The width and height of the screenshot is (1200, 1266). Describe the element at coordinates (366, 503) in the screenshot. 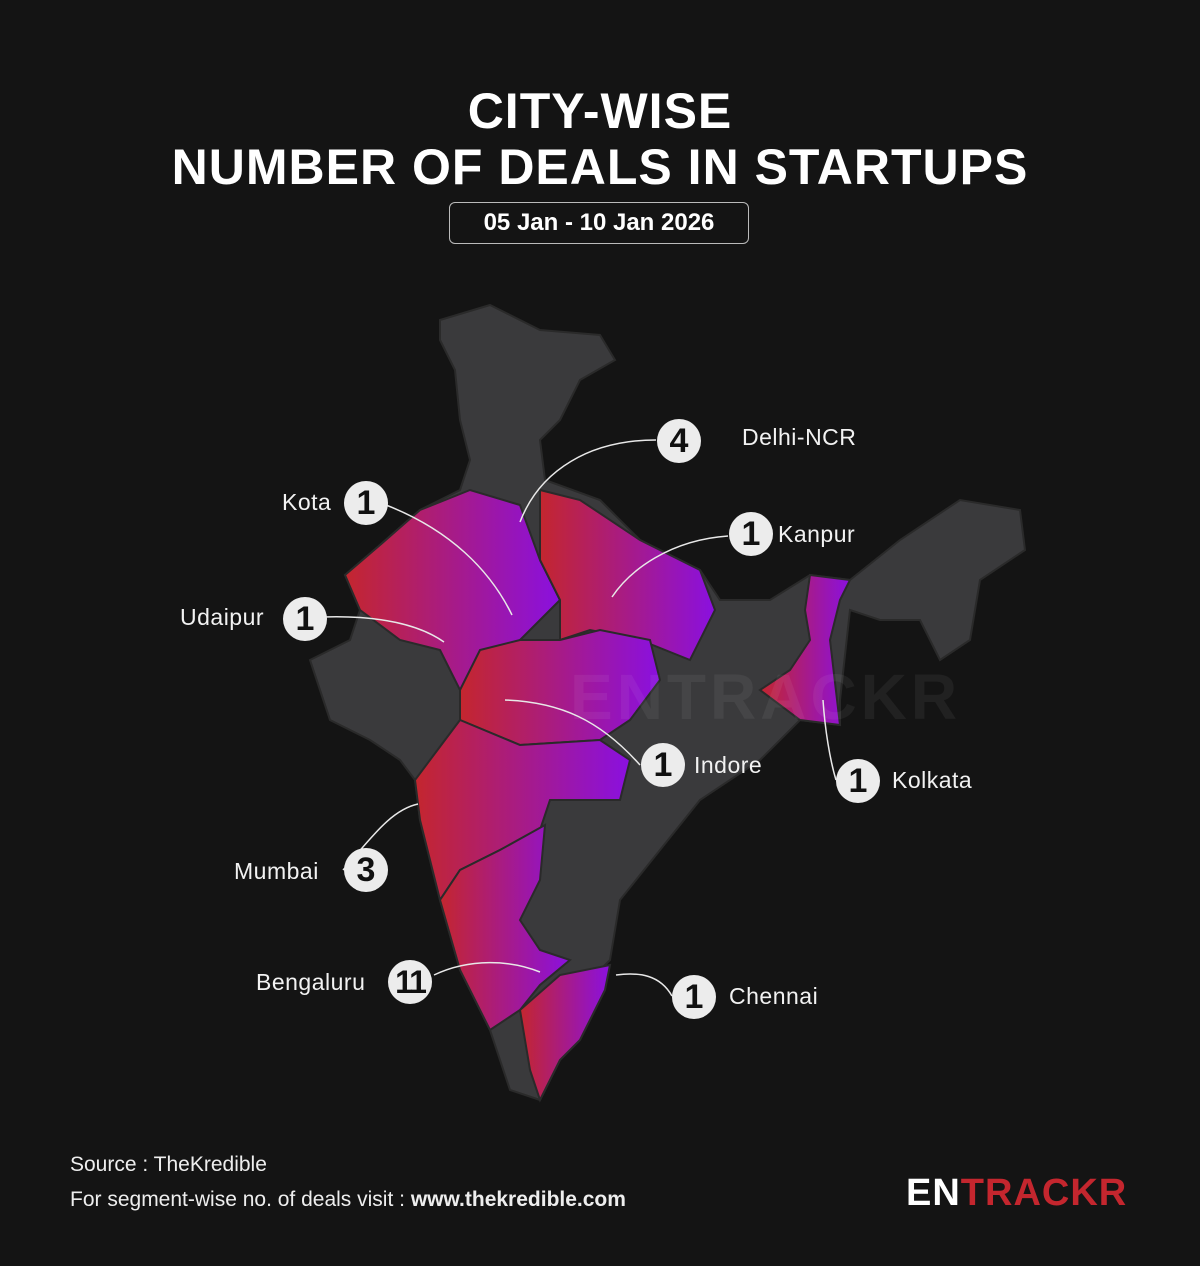

I see `deals-badge-kota: 1` at that location.